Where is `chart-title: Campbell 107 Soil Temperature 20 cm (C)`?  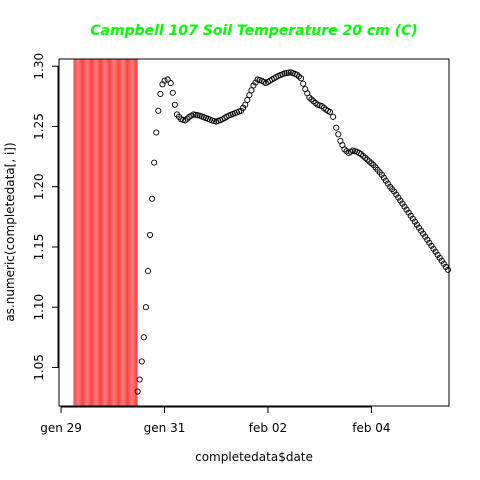
chart-title: Campbell 107 Soil Temperature 20 cm (C) is located at coordinates (253, 31).